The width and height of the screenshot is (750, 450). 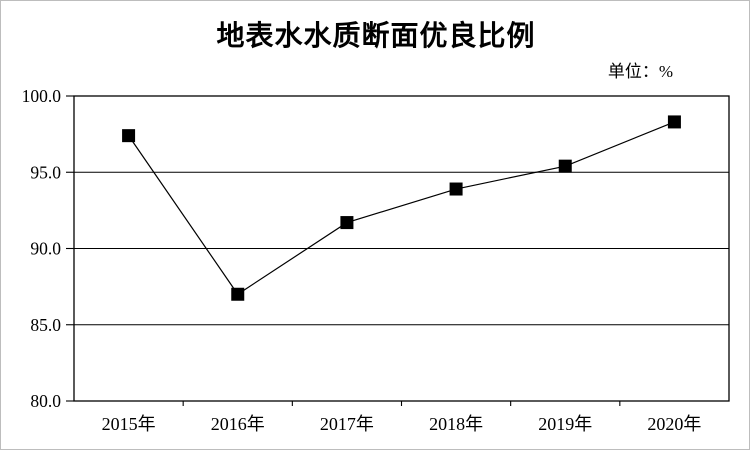 What do you see at coordinates (347, 424) in the screenshot?
I see `x-tick-label: 2017年` at bounding box center [347, 424].